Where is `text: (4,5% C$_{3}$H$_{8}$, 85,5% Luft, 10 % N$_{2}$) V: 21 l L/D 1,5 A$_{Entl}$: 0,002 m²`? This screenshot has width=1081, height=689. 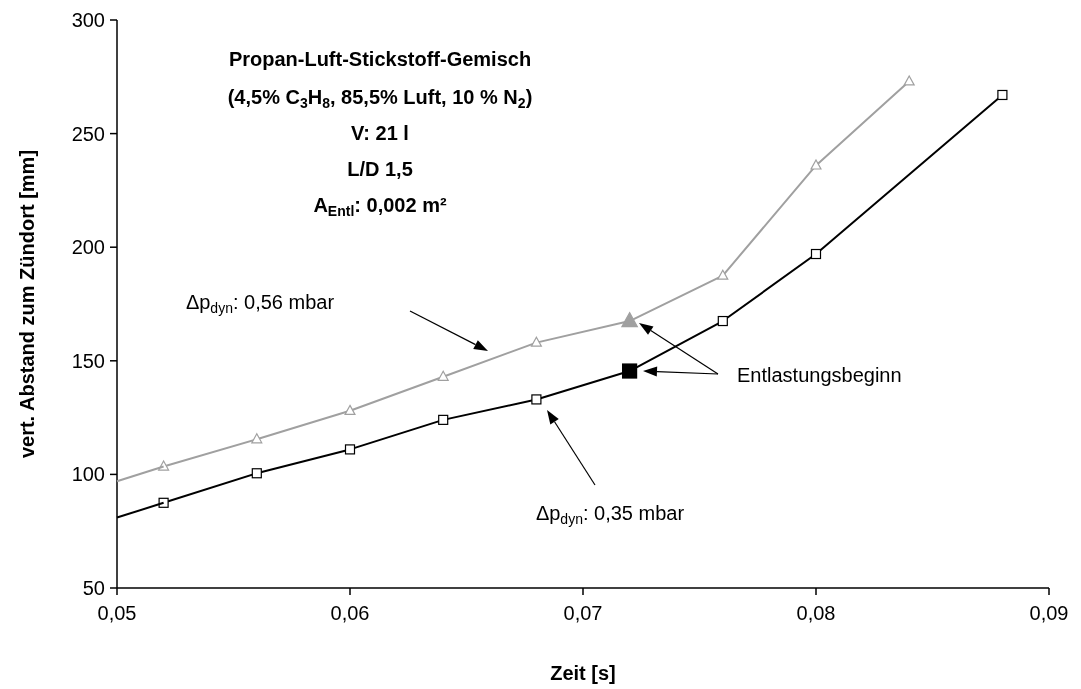 text: (4,5% C$_{3}$H$_{8}$, 85,5% Luft, 10 % N$_{2}$) V: 21 l L/D 1,5 A$_{Entl}$: 0,002 m² is located at coordinates (380, 152).